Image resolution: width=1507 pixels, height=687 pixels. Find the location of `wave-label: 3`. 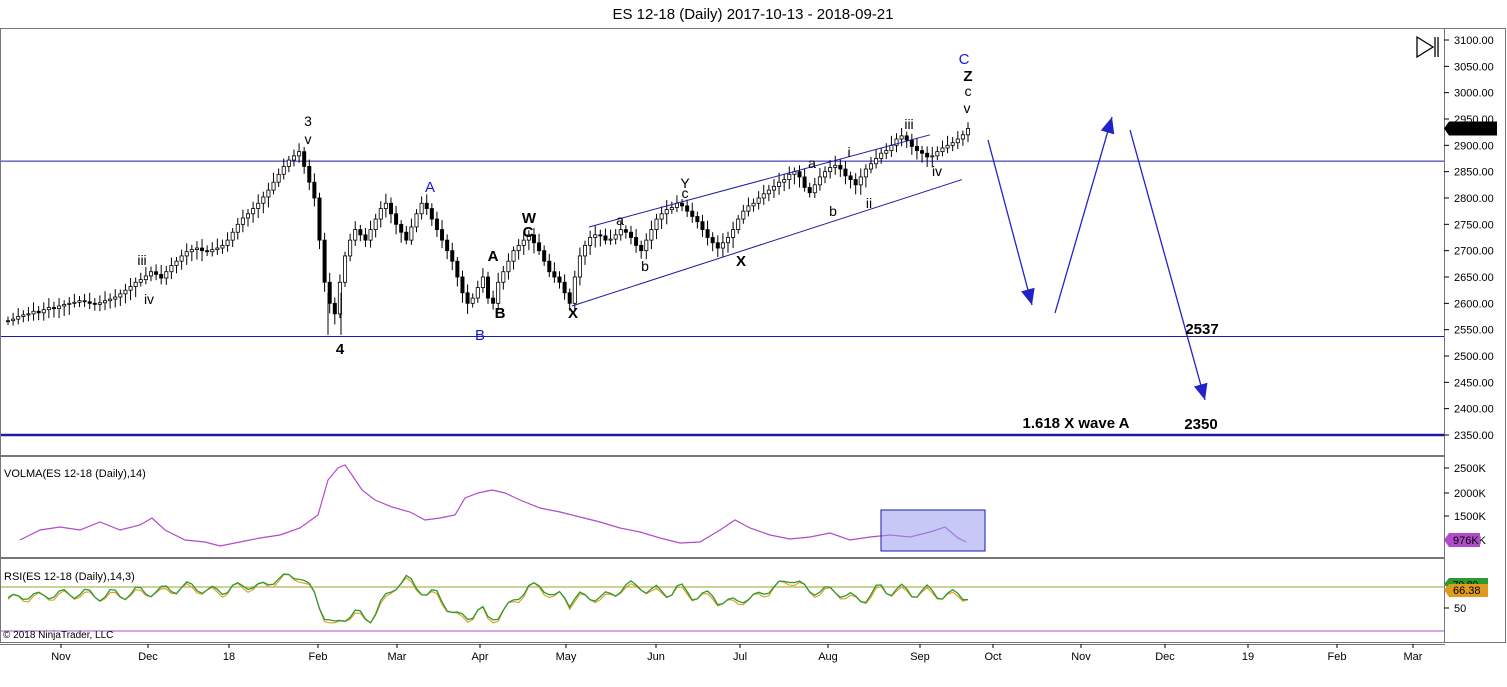

wave-label: 3 is located at coordinates (308, 121).